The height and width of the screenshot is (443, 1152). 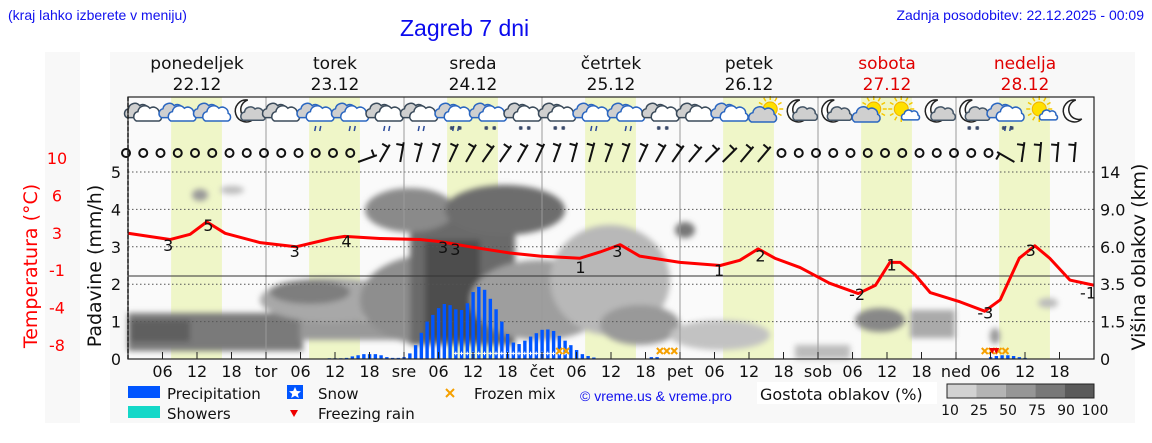 I want to click on temperature-label: 1, so click(x=892, y=265).